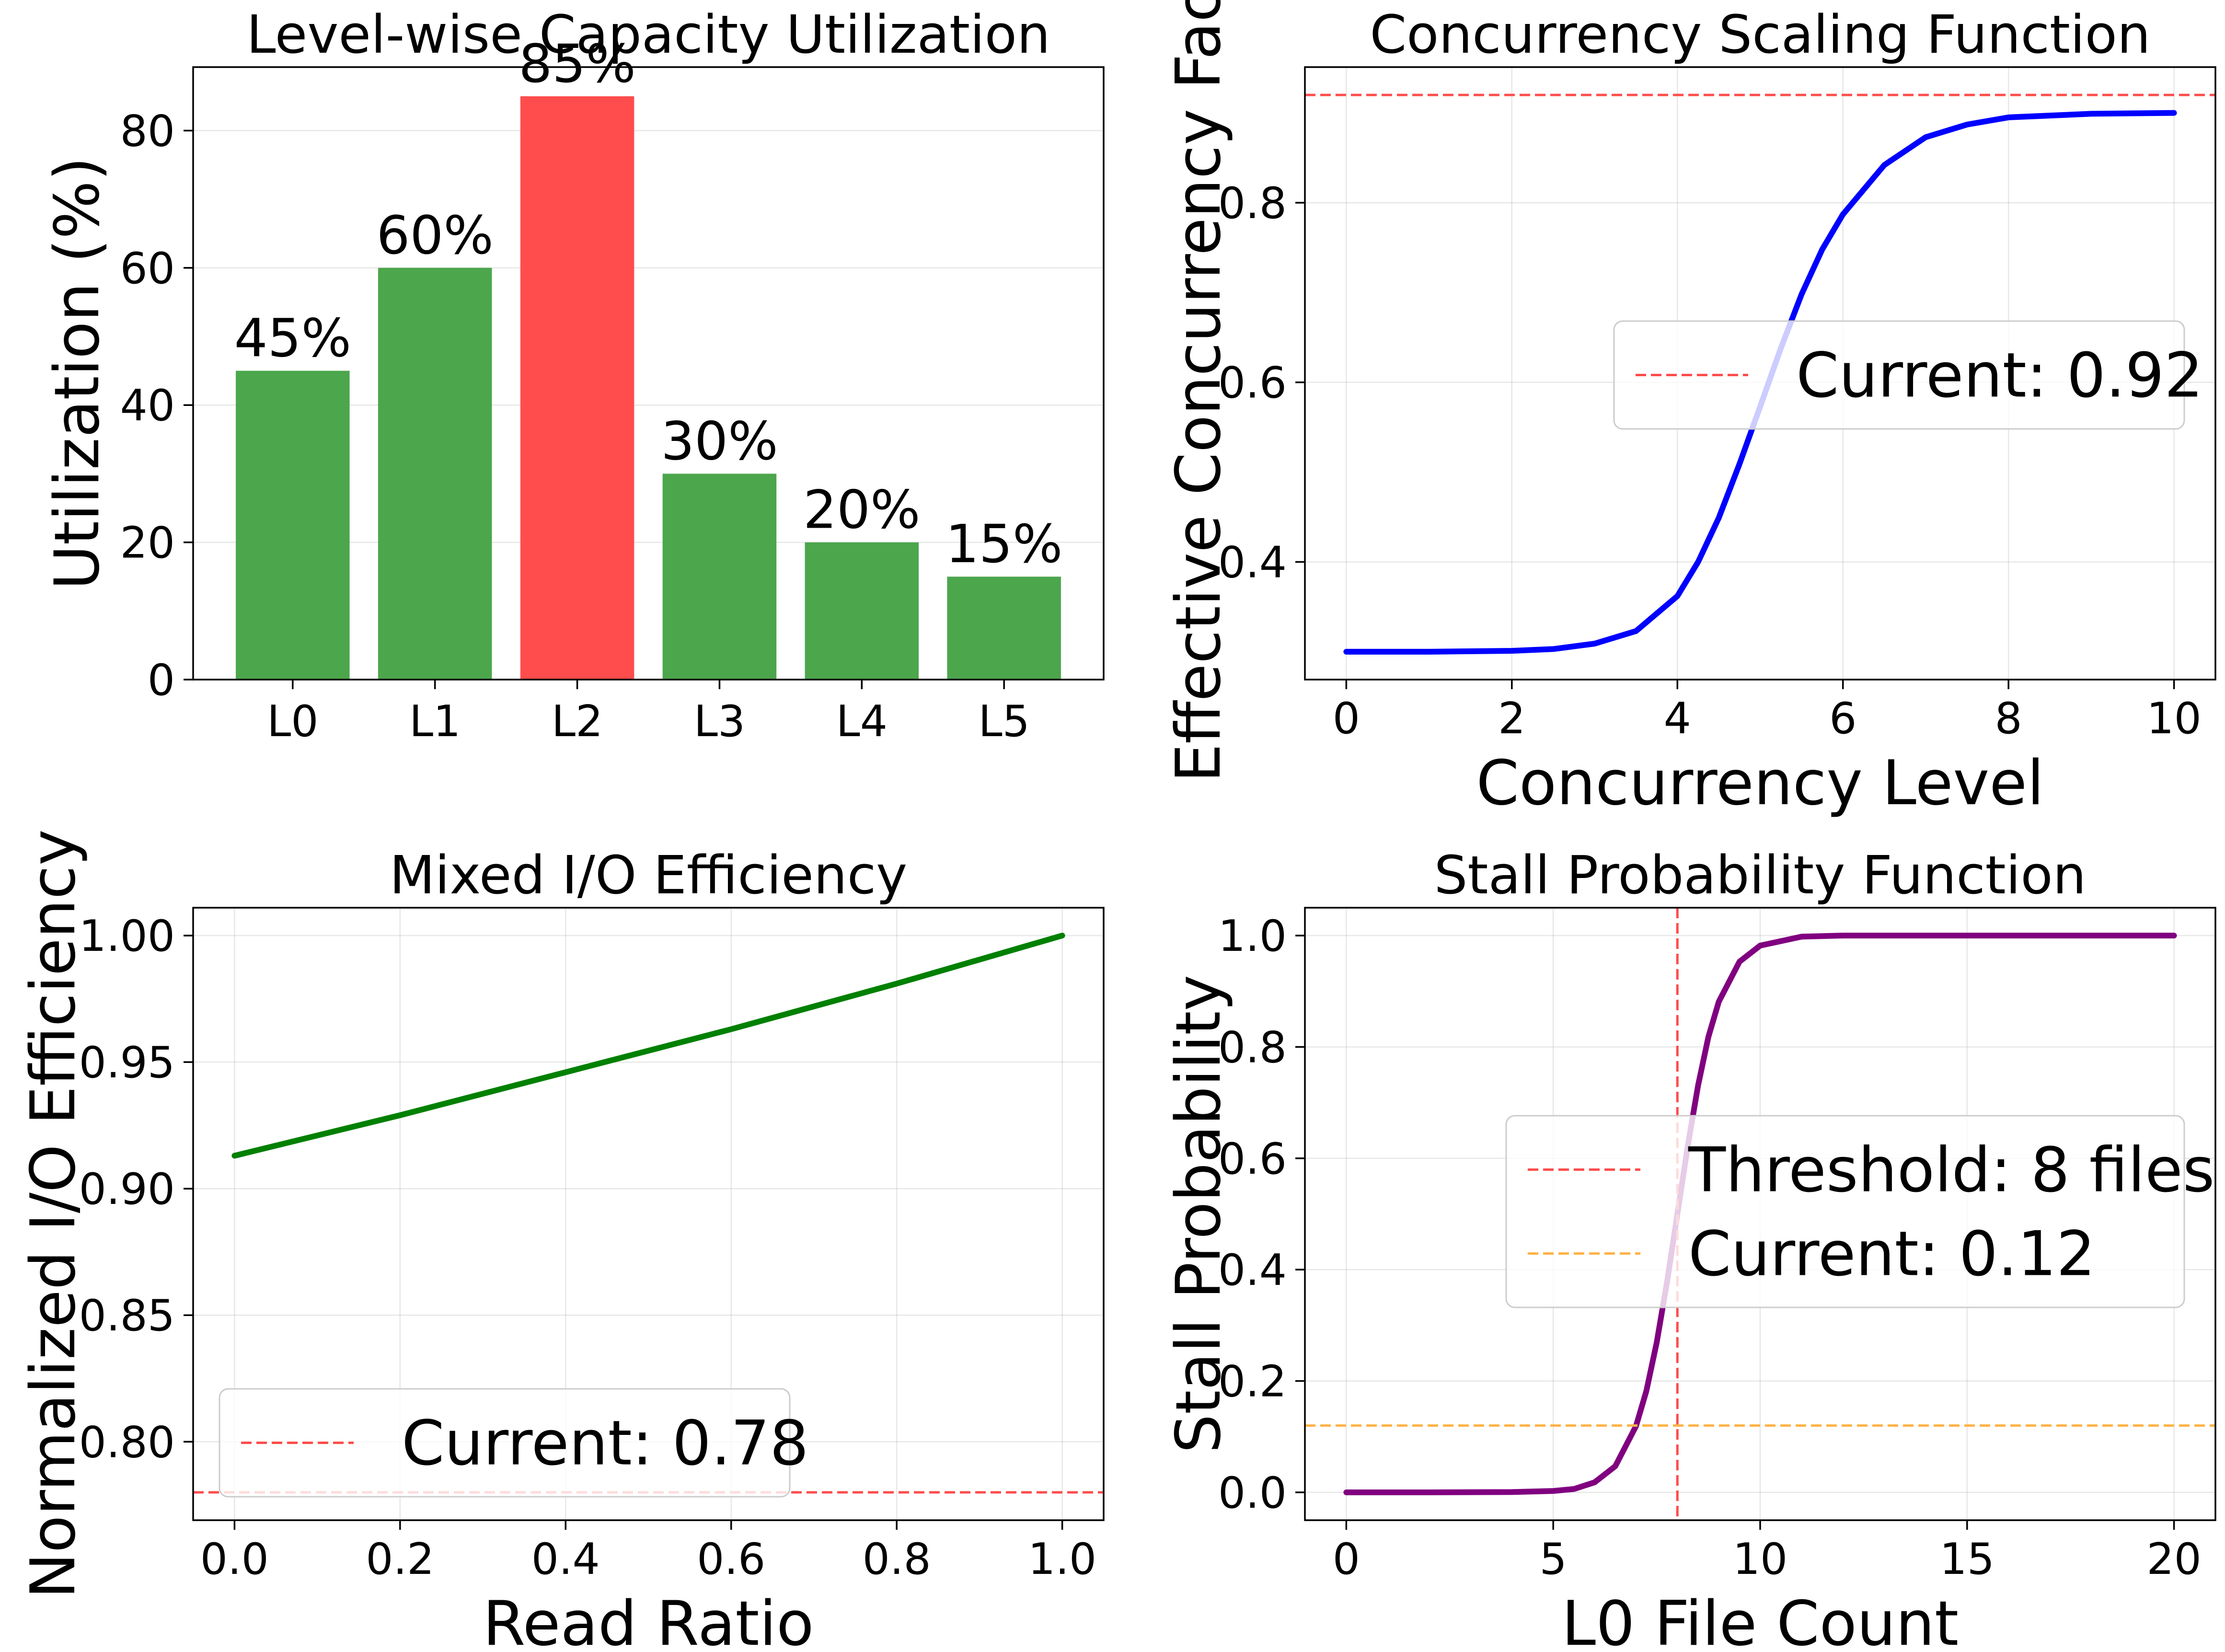 The height and width of the screenshot is (1652, 2225). What do you see at coordinates (1761, 875) in the screenshot?
I see `chart-title: Stall Probability Function` at bounding box center [1761, 875].